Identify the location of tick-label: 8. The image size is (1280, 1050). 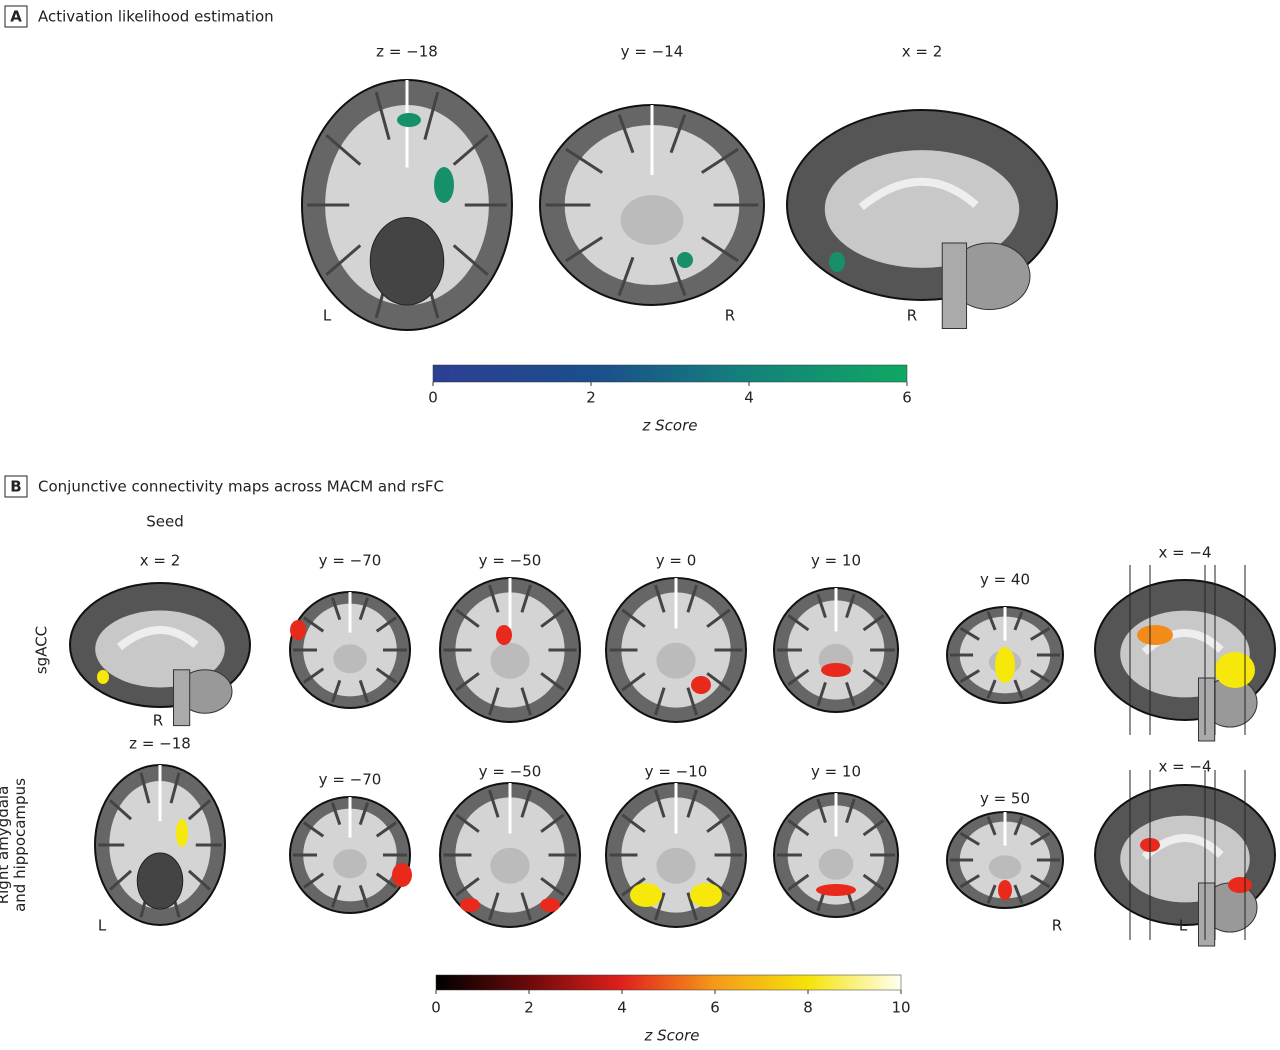
(808, 1008).